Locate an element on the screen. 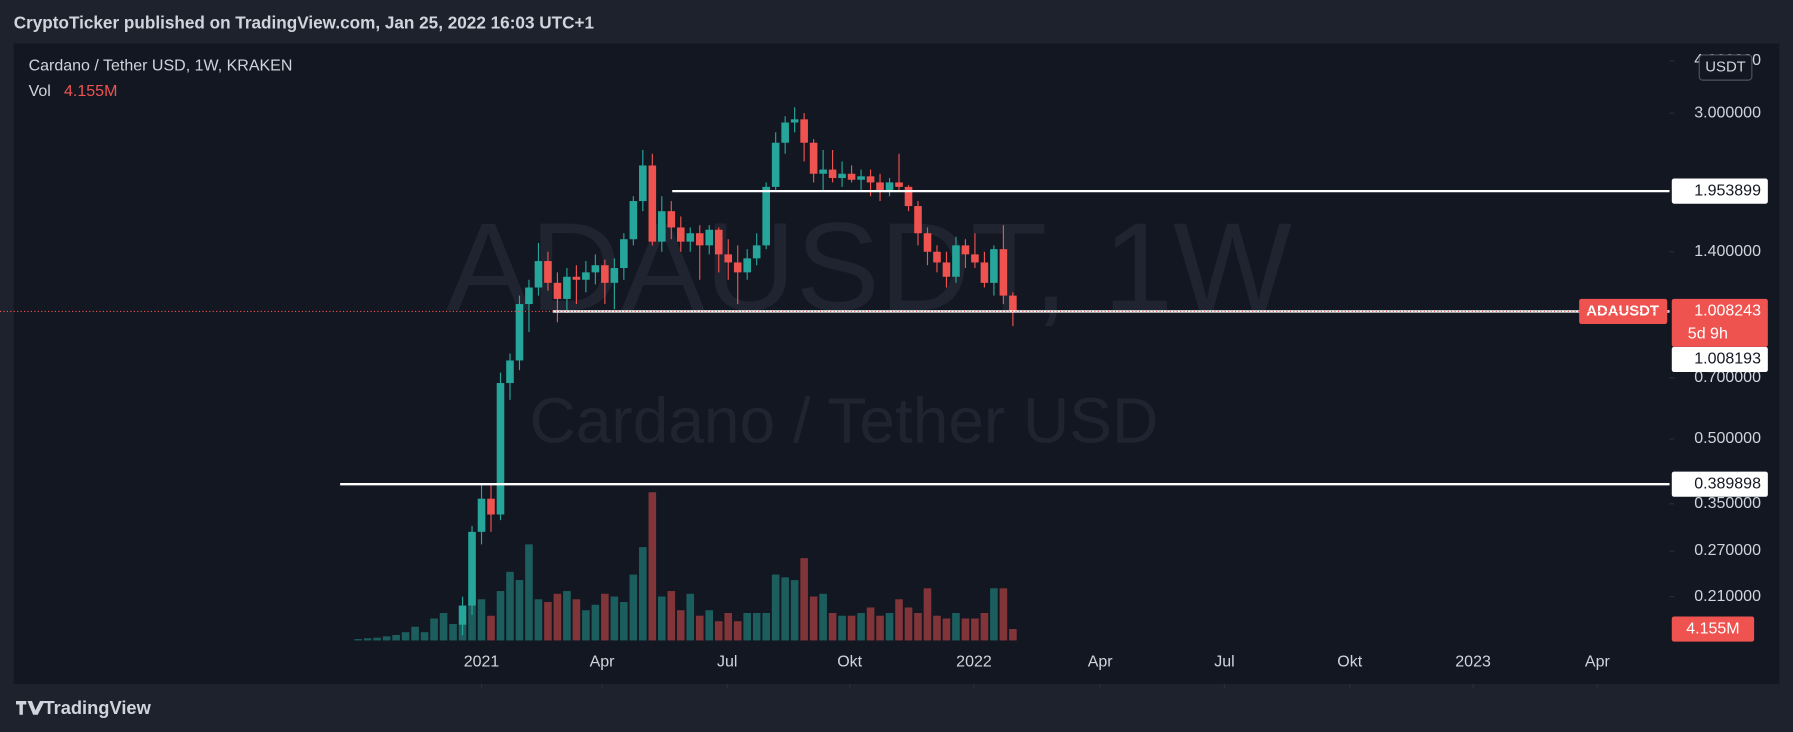  volume-tag-label: 4.155M is located at coordinates (1712, 628).